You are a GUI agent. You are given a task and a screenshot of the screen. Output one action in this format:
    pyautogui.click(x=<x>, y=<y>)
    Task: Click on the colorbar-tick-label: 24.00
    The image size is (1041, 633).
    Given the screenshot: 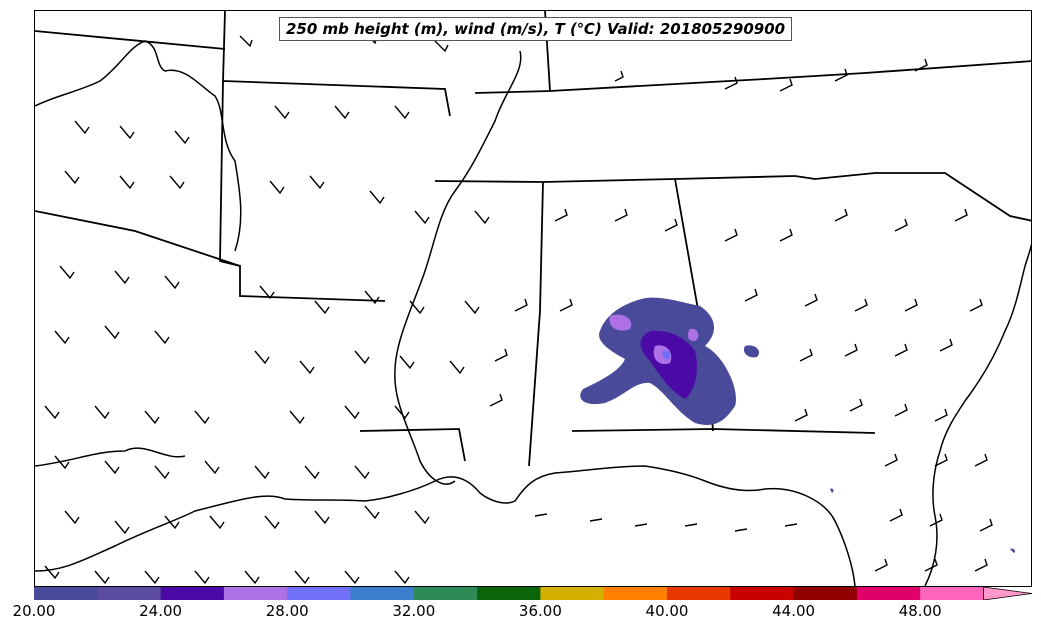 What is the action you would take?
    pyautogui.click(x=161, y=611)
    